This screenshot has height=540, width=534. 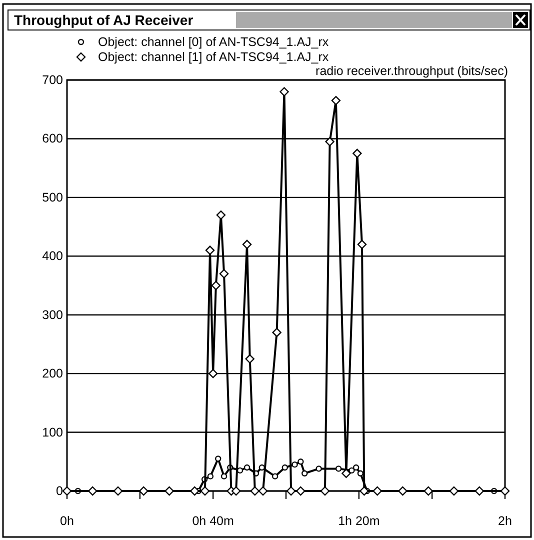 I want to click on x-tick-label: 0h, so click(x=67, y=521).